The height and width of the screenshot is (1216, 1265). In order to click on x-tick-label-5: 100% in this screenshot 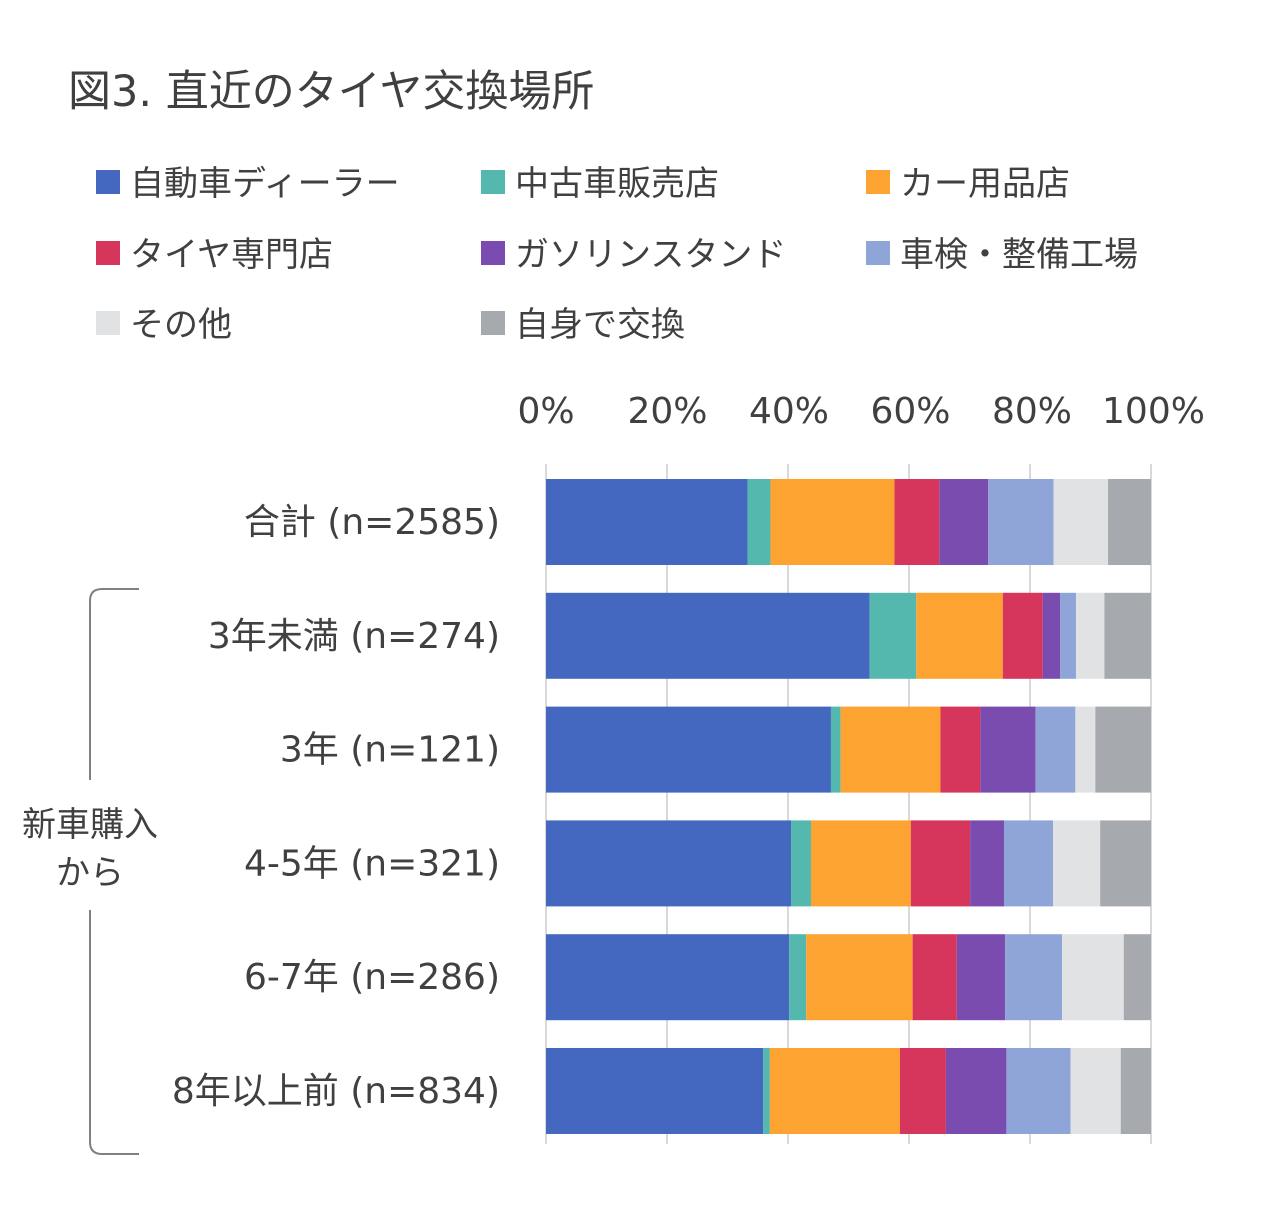, I will do `click(1153, 411)`.